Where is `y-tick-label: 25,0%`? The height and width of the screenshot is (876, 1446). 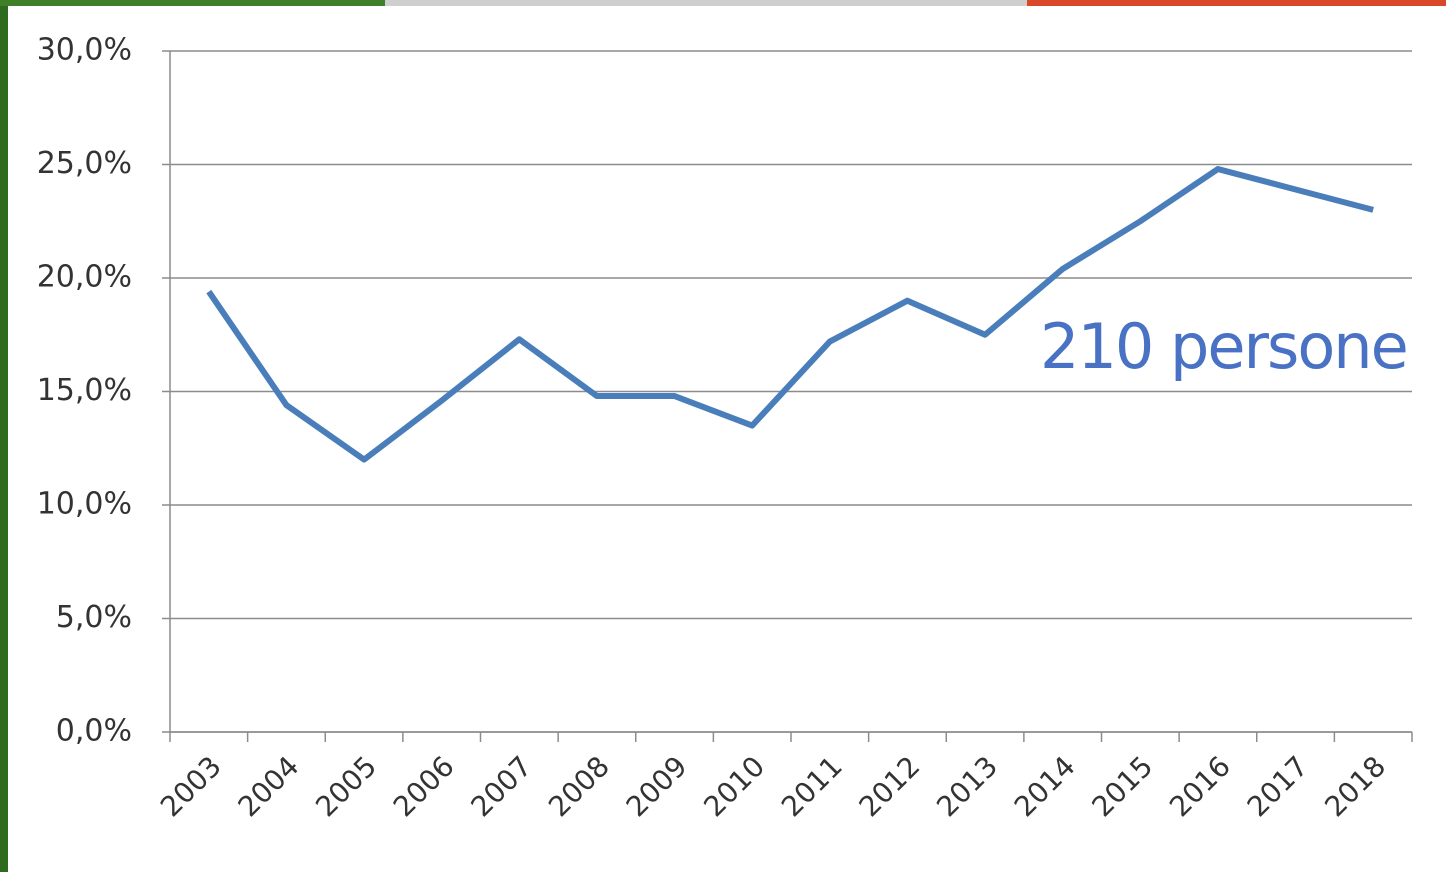 y-tick-label: 25,0% is located at coordinates (84, 163).